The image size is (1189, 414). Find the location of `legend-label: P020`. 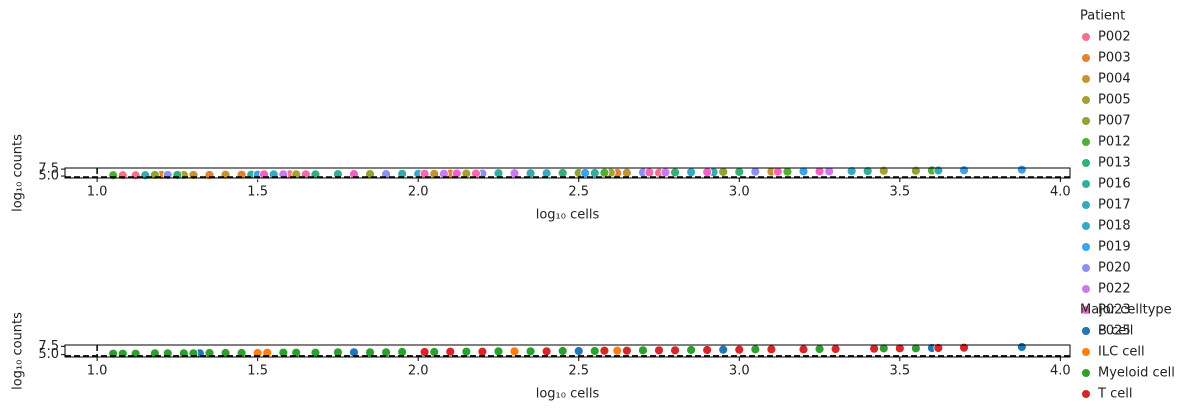

legend-label: P020 is located at coordinates (1114, 268).